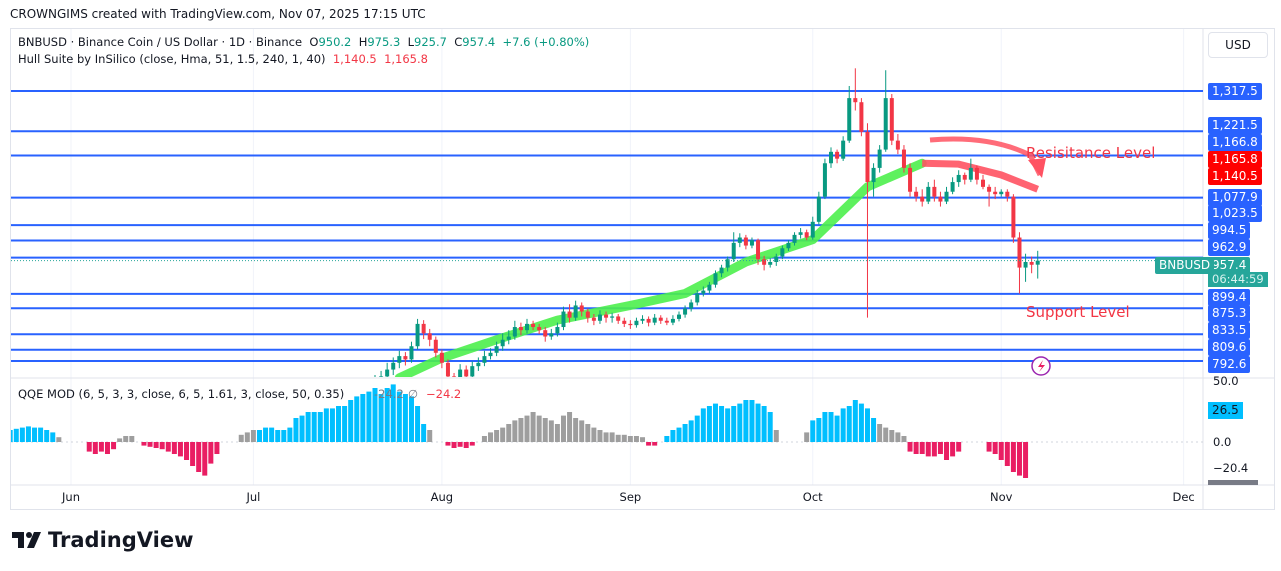  What do you see at coordinates (1235, 159) in the screenshot?
I see `price-label: 1,165.8` at bounding box center [1235, 159].